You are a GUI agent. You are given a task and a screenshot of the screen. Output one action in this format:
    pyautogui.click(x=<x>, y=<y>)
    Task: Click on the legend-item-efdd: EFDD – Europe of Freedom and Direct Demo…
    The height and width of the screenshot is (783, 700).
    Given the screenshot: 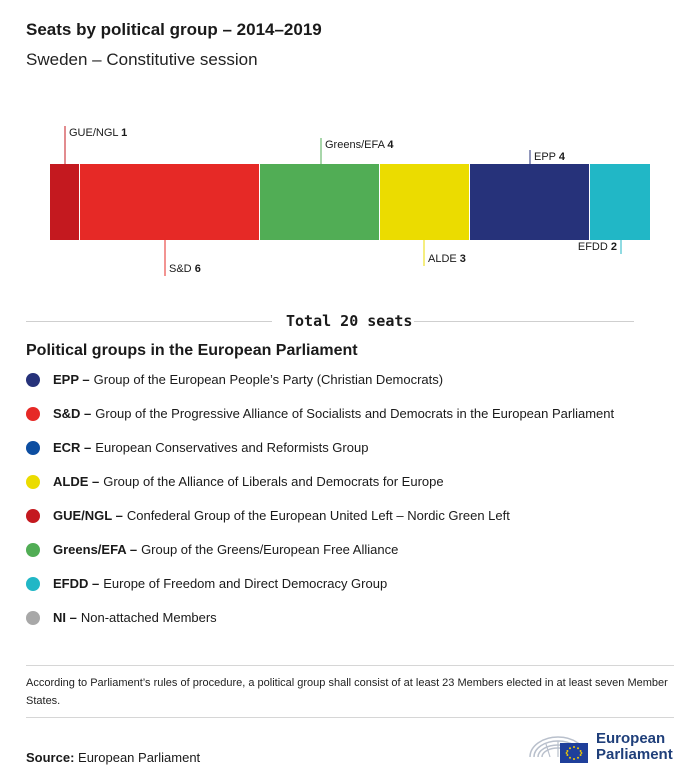 What is the action you would take?
    pyautogui.click(x=320, y=593)
    